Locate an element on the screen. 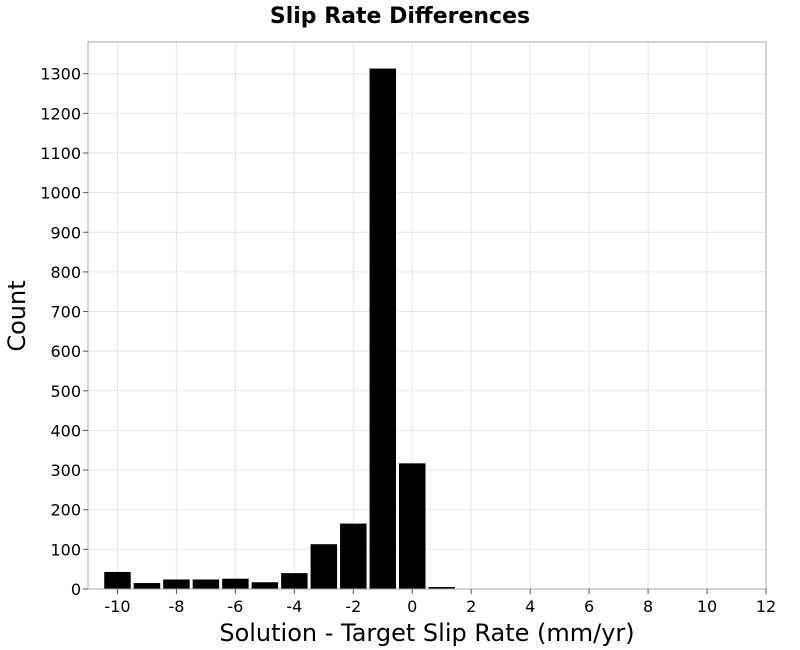 This screenshot has height=650, width=800. y-tick-label: 500 is located at coordinates (65, 391).